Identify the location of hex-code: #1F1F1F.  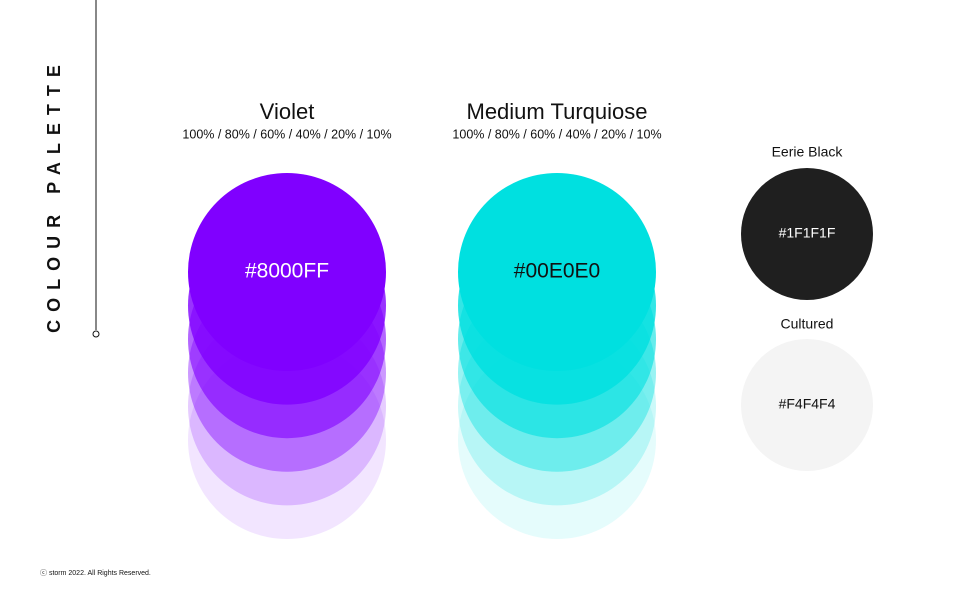
(807, 233).